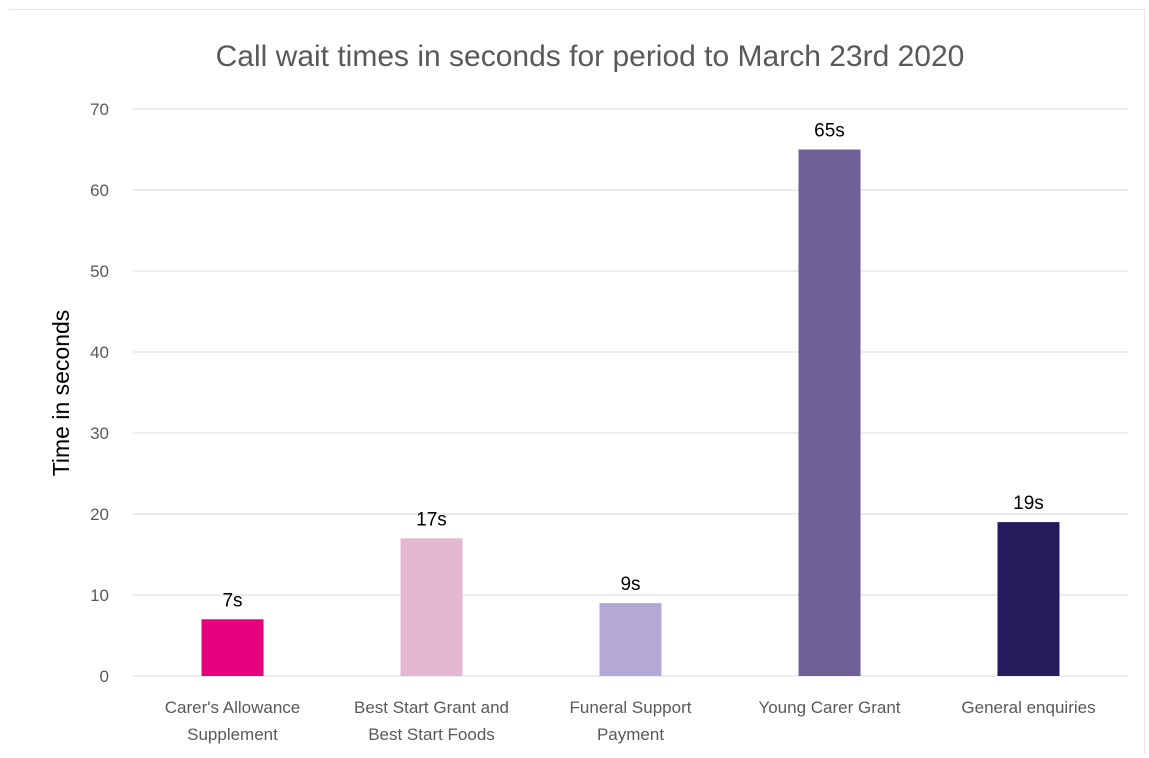 This screenshot has height=758, width=1149. I want to click on y-tick-label: 70, so click(99, 109).